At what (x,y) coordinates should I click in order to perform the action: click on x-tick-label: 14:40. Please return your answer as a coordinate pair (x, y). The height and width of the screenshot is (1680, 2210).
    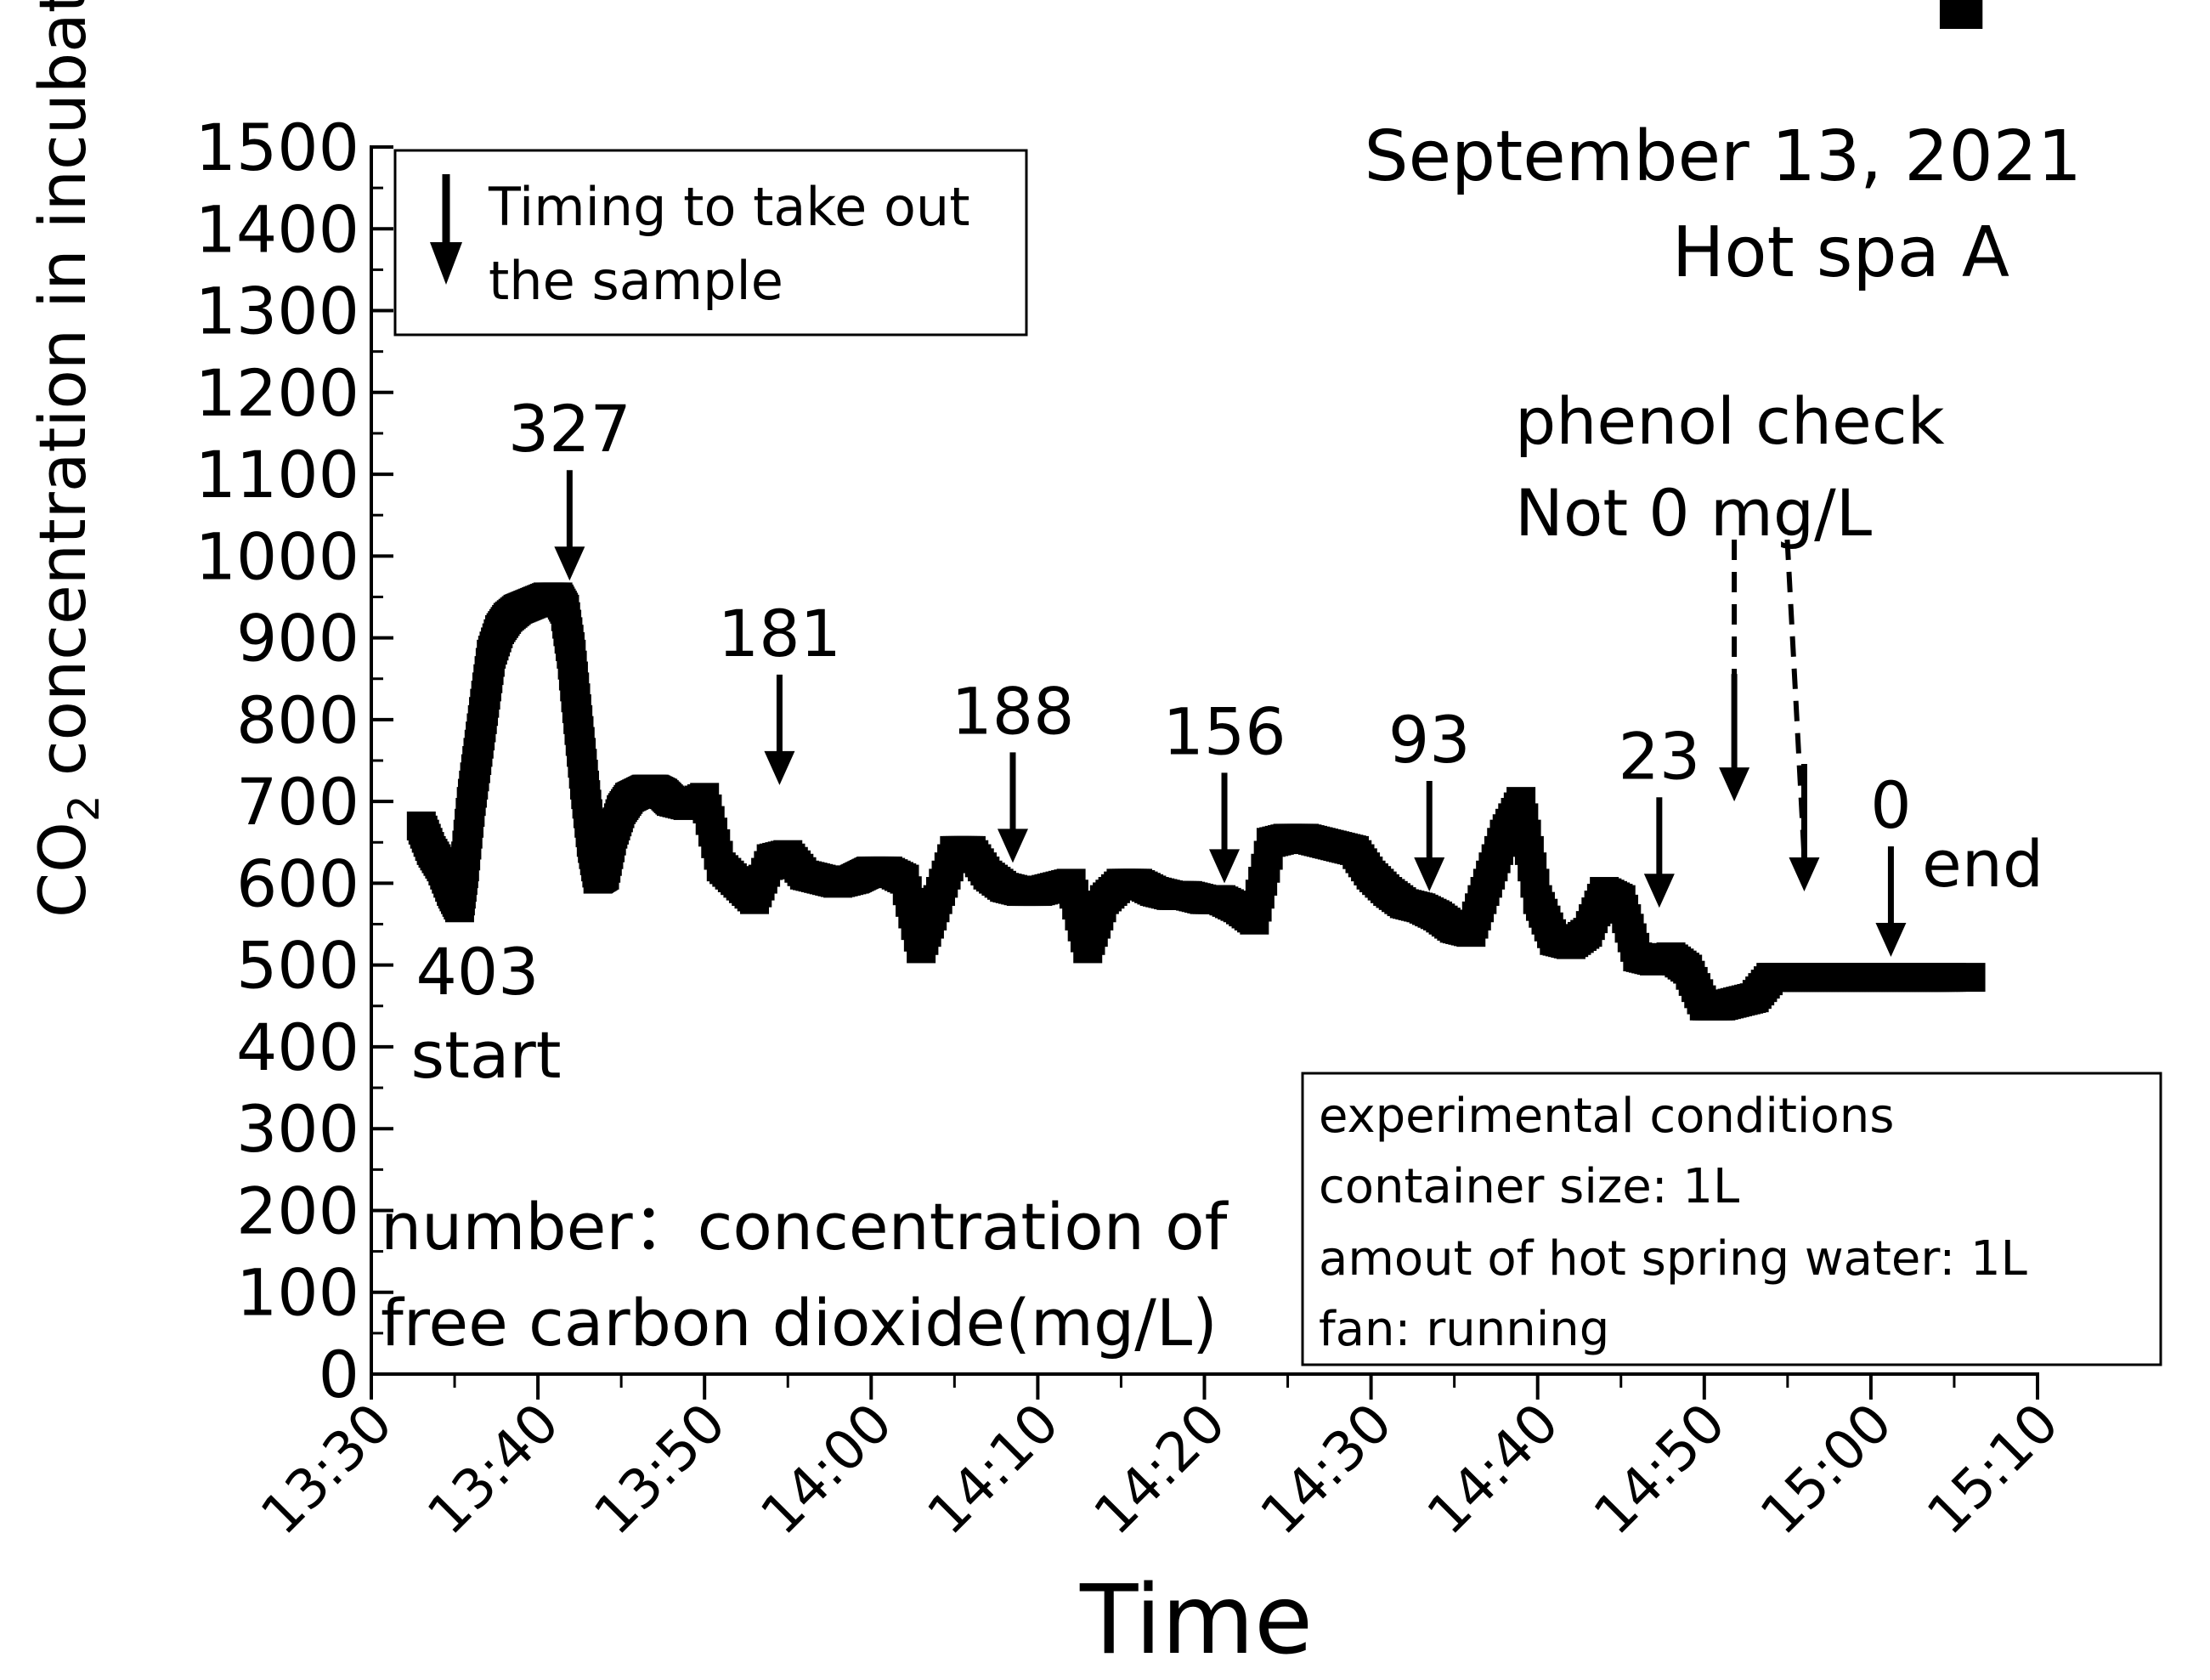
    Looking at the image, I should click on (1493, 1469).